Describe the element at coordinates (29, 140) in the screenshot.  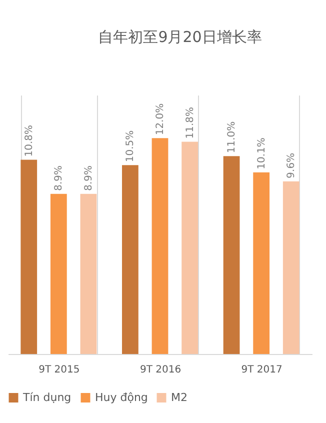
I see `data-label: 10.8%` at that location.